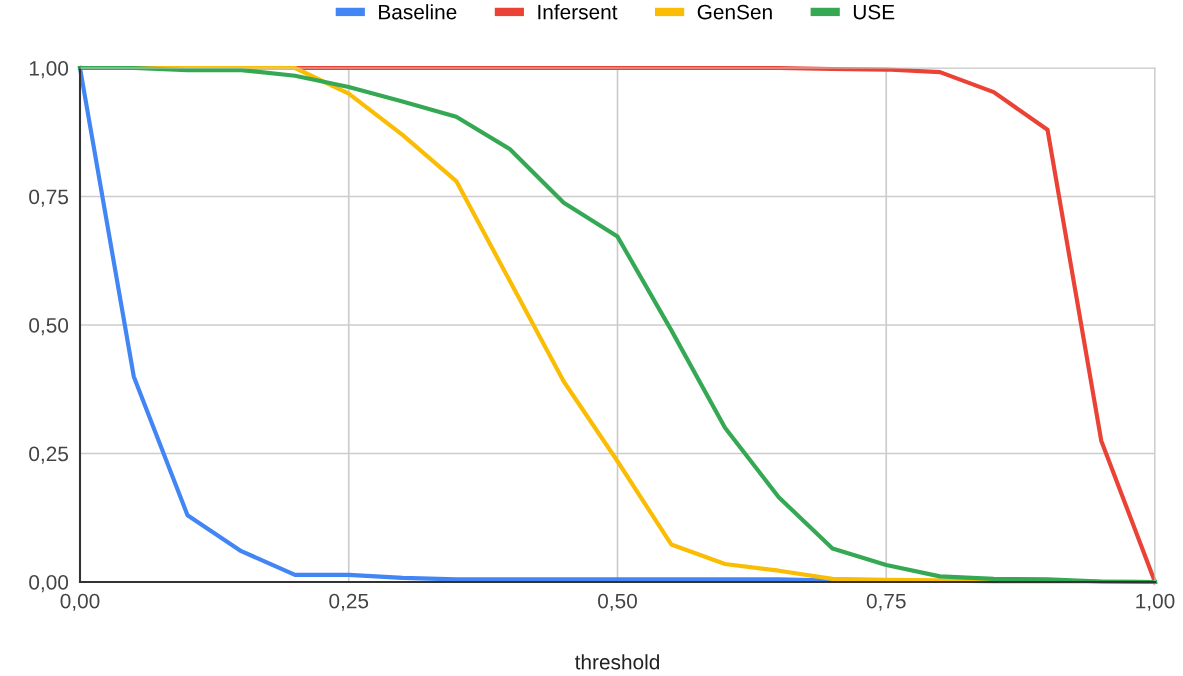 The height and width of the screenshot is (676, 1183). What do you see at coordinates (418, 12) in the screenshot?
I see `legend-label: Baseline` at bounding box center [418, 12].